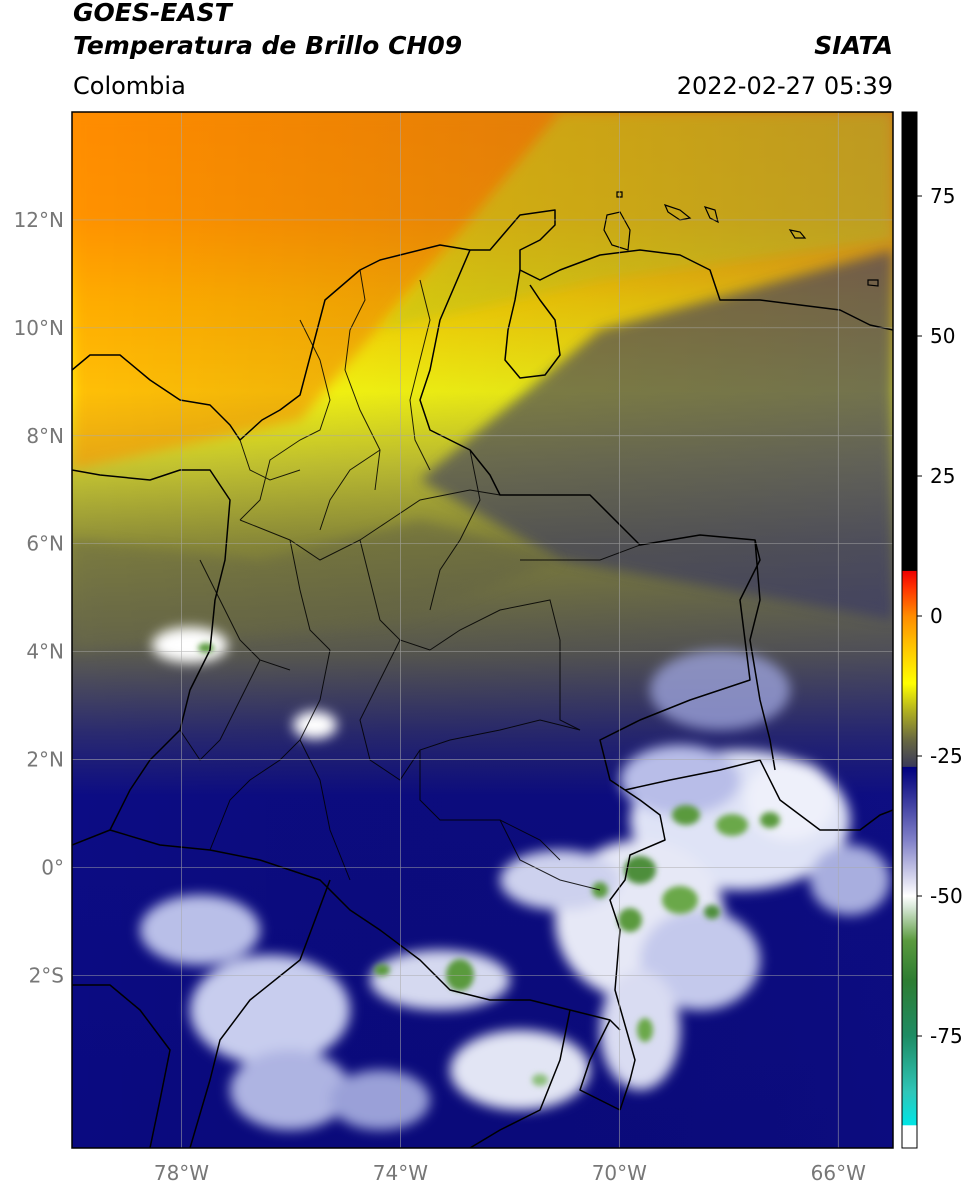  Describe the element at coordinates (853, 45) in the screenshot. I see `source-label: SIATA` at that location.